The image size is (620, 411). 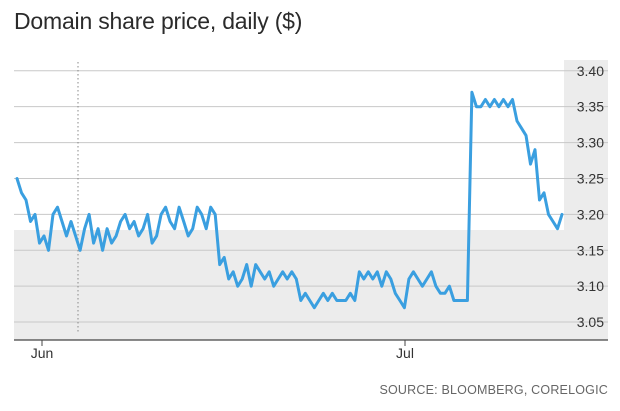 I want to click on source-note: SOURCE: BLOOMBERG, CORELOGIC, so click(x=493, y=390).